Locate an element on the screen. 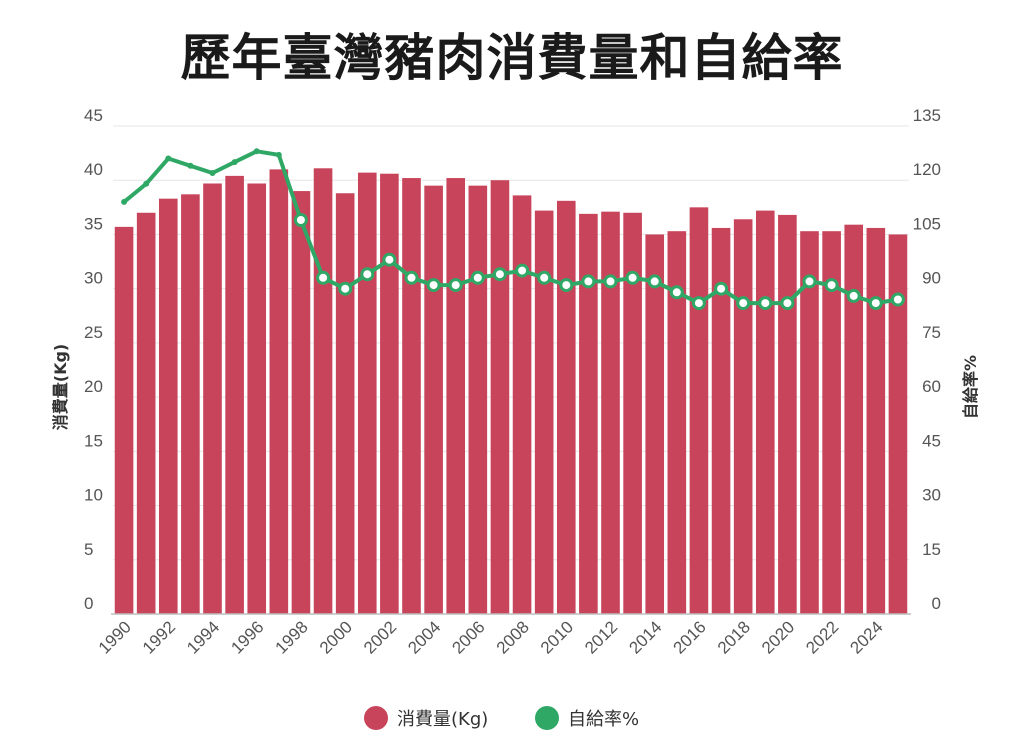 This screenshot has width=1024, height=753. y-tick-right: 105 is located at coordinates (927, 223).